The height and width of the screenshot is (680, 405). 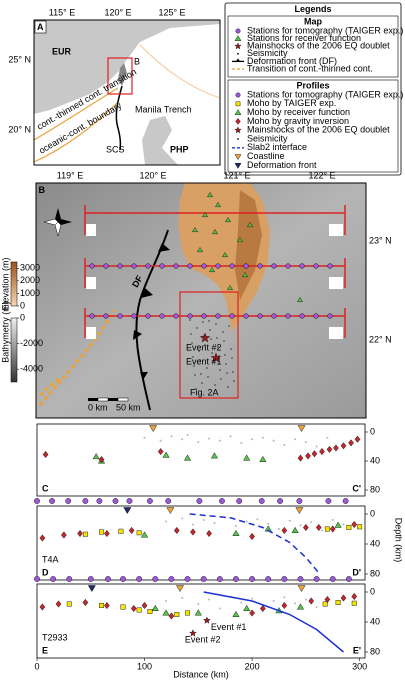 What do you see at coordinates (22, 305) in the screenshot?
I see `colorbar-tick-label: 0` at bounding box center [22, 305].